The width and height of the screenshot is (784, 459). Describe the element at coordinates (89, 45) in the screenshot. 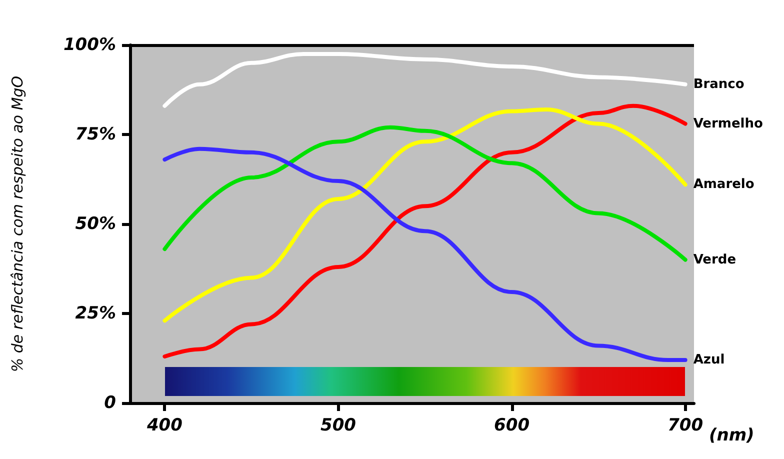

I see `y-tick-label: 100%` at that location.